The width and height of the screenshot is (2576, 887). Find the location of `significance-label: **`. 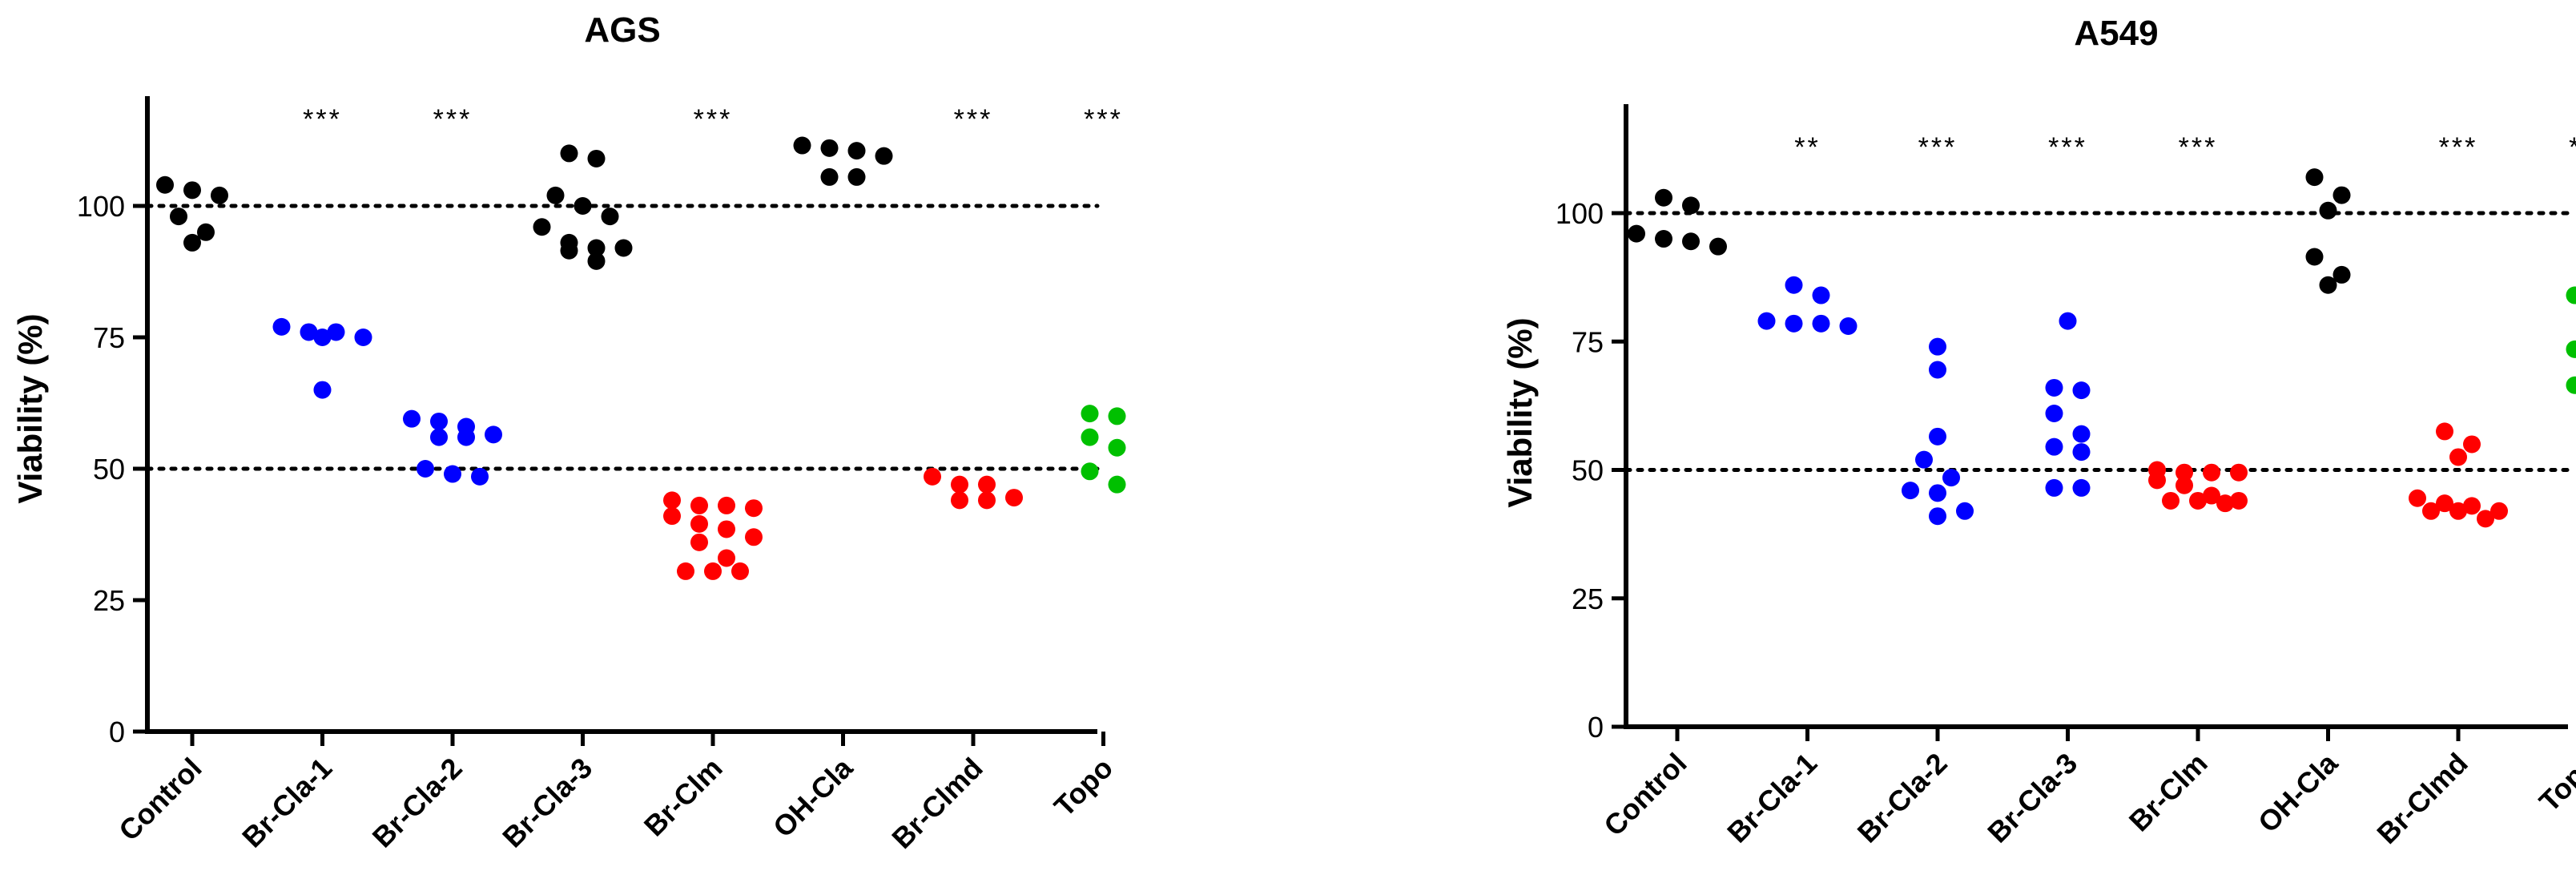

significance-label: ** is located at coordinates (1807, 147).